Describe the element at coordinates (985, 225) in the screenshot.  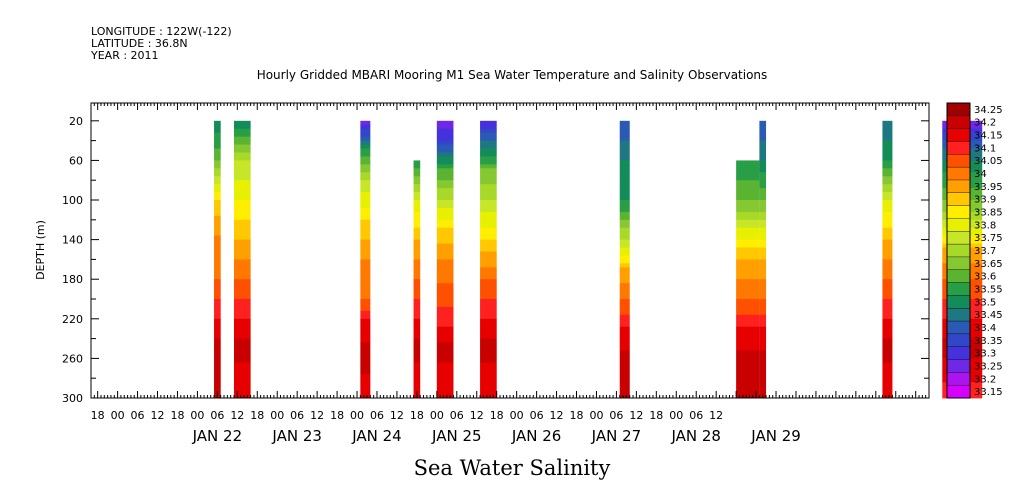
I see `colorbar-label: 33.8` at that location.